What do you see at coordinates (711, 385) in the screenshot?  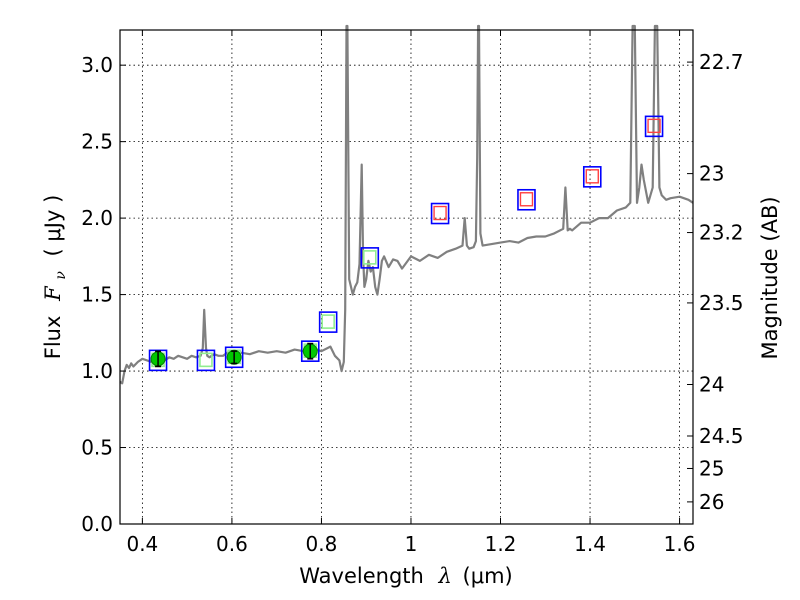 I see `y2-tick-label: 24` at bounding box center [711, 385].